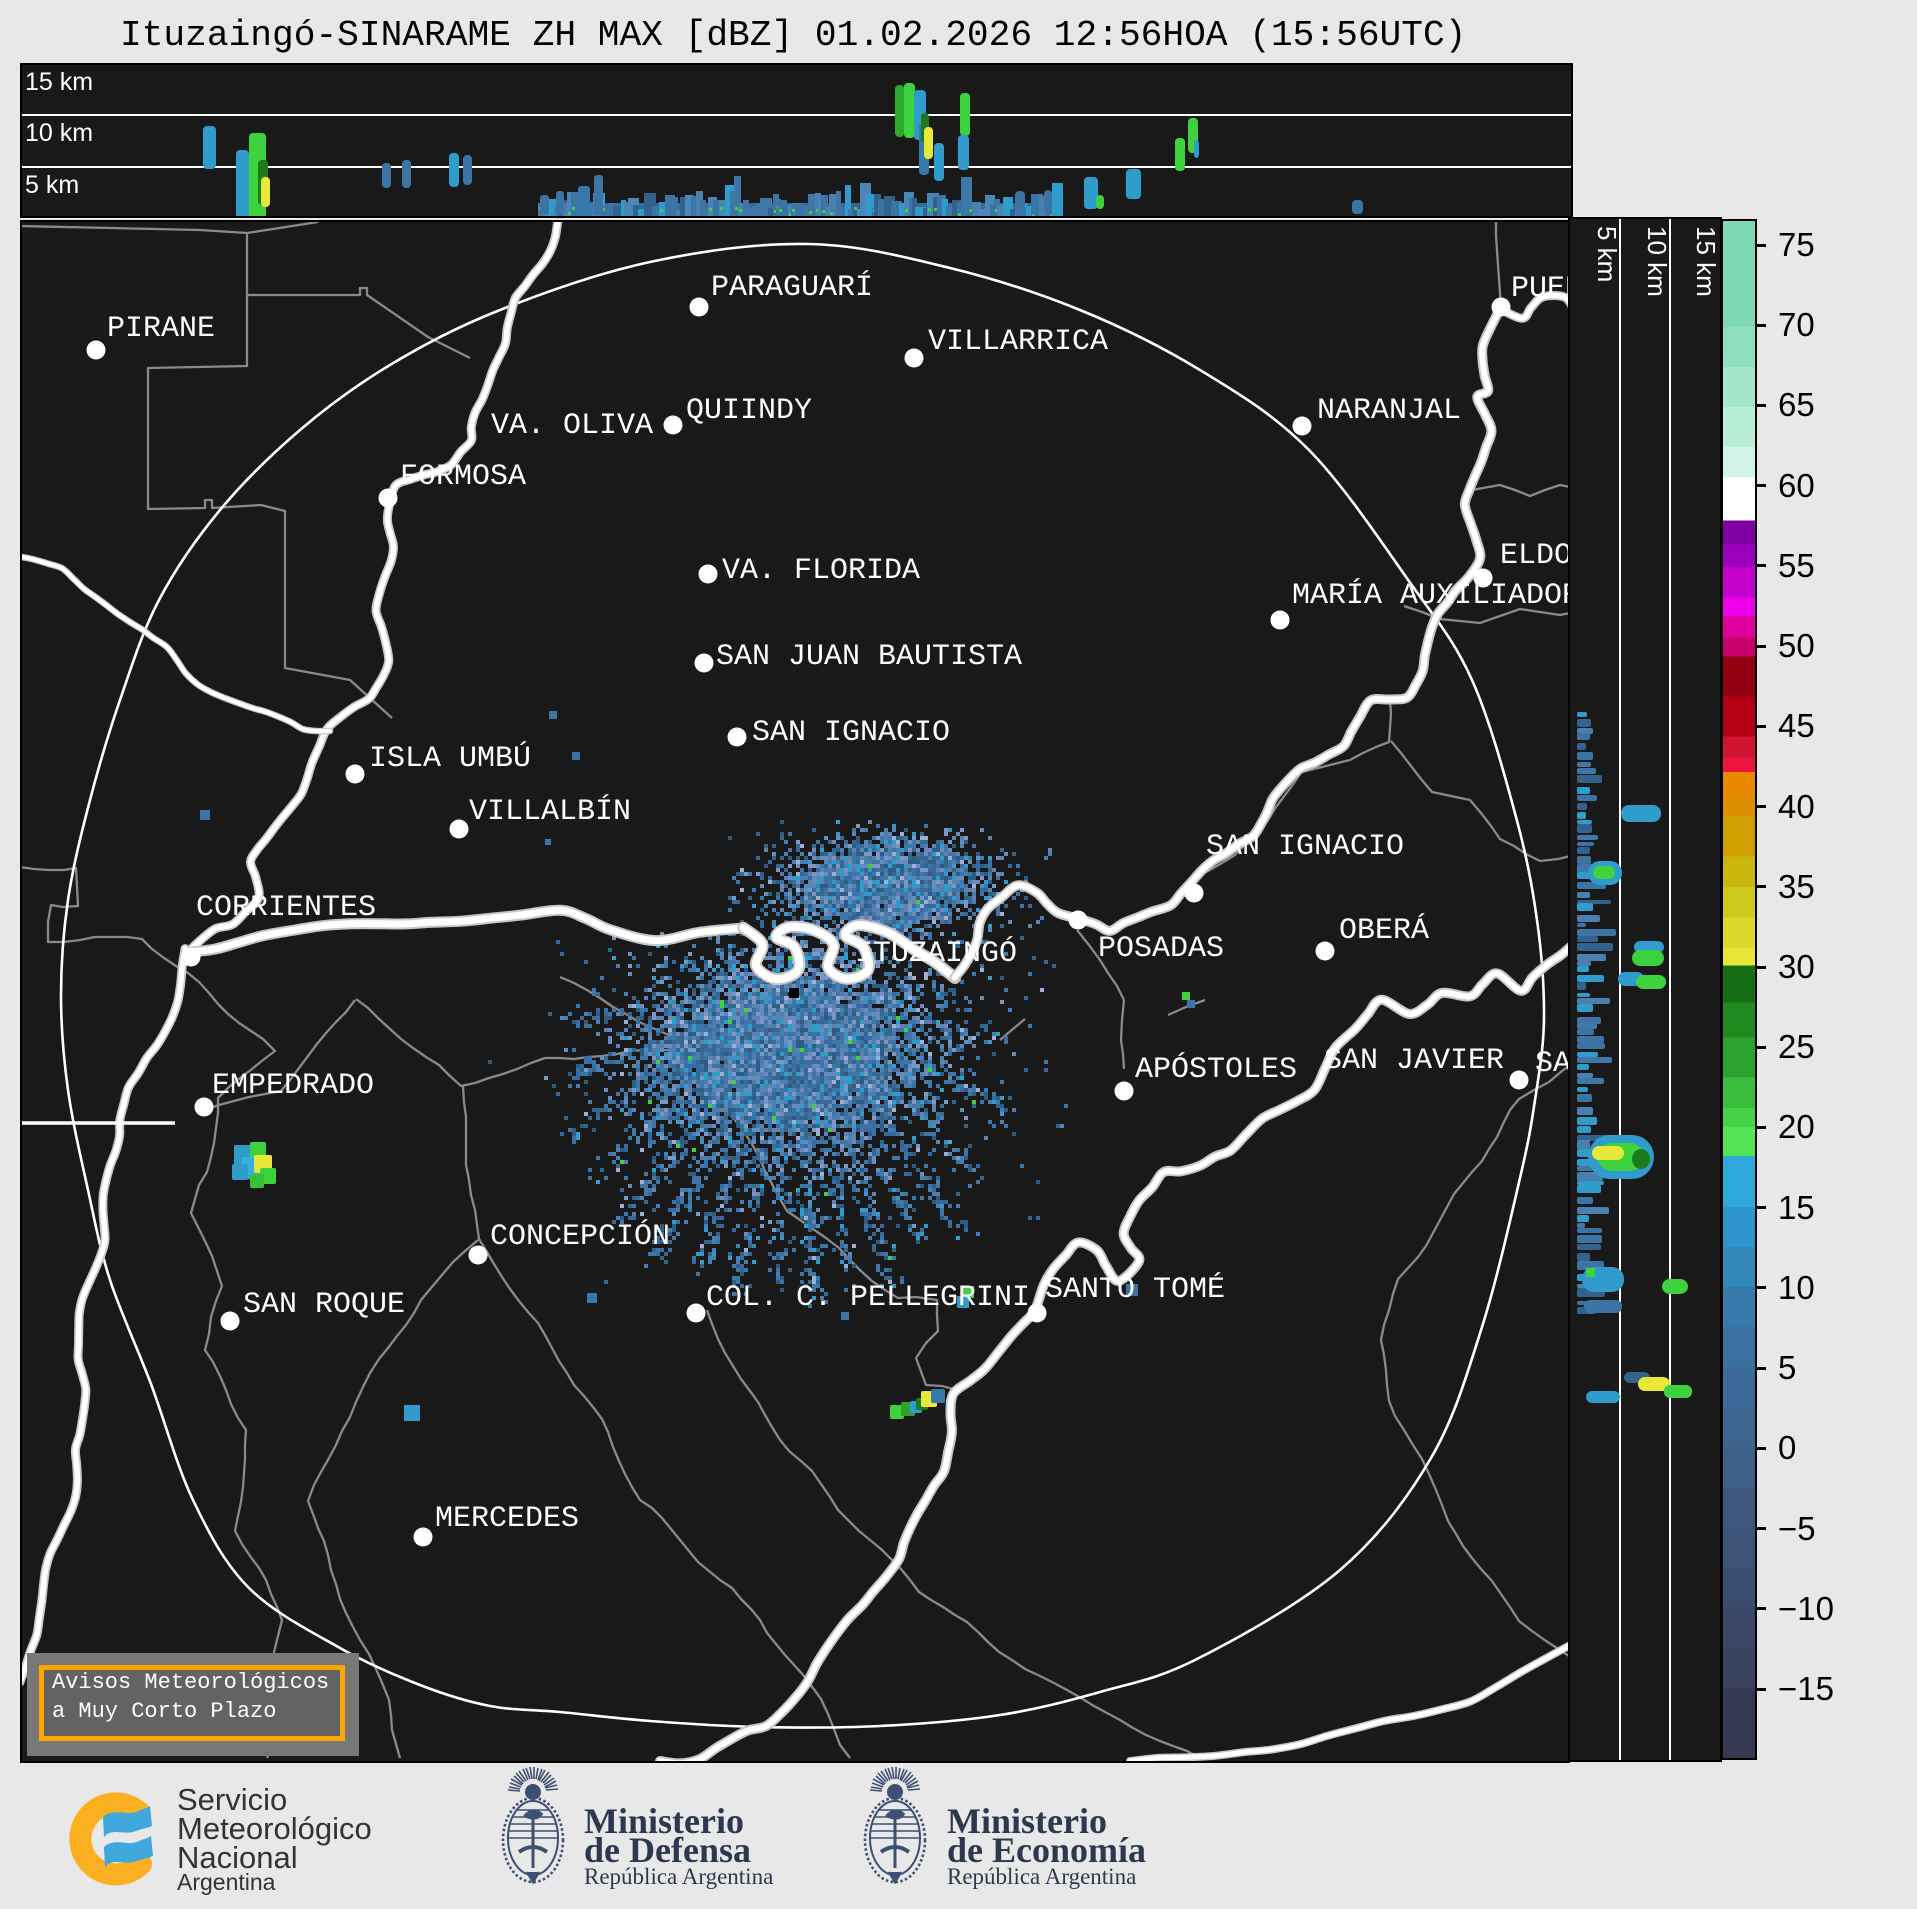 The height and width of the screenshot is (1909, 1917). What do you see at coordinates (792, 287) in the screenshot?
I see `svg-text: PARAGUARÍ` at bounding box center [792, 287].